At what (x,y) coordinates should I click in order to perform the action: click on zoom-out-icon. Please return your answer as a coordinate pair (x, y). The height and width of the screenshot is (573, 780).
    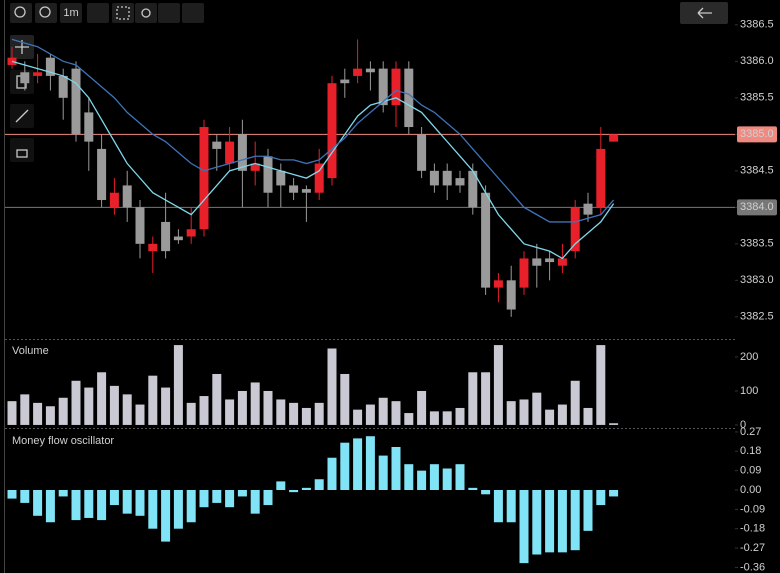
    Looking at the image, I should click on (45, 12).